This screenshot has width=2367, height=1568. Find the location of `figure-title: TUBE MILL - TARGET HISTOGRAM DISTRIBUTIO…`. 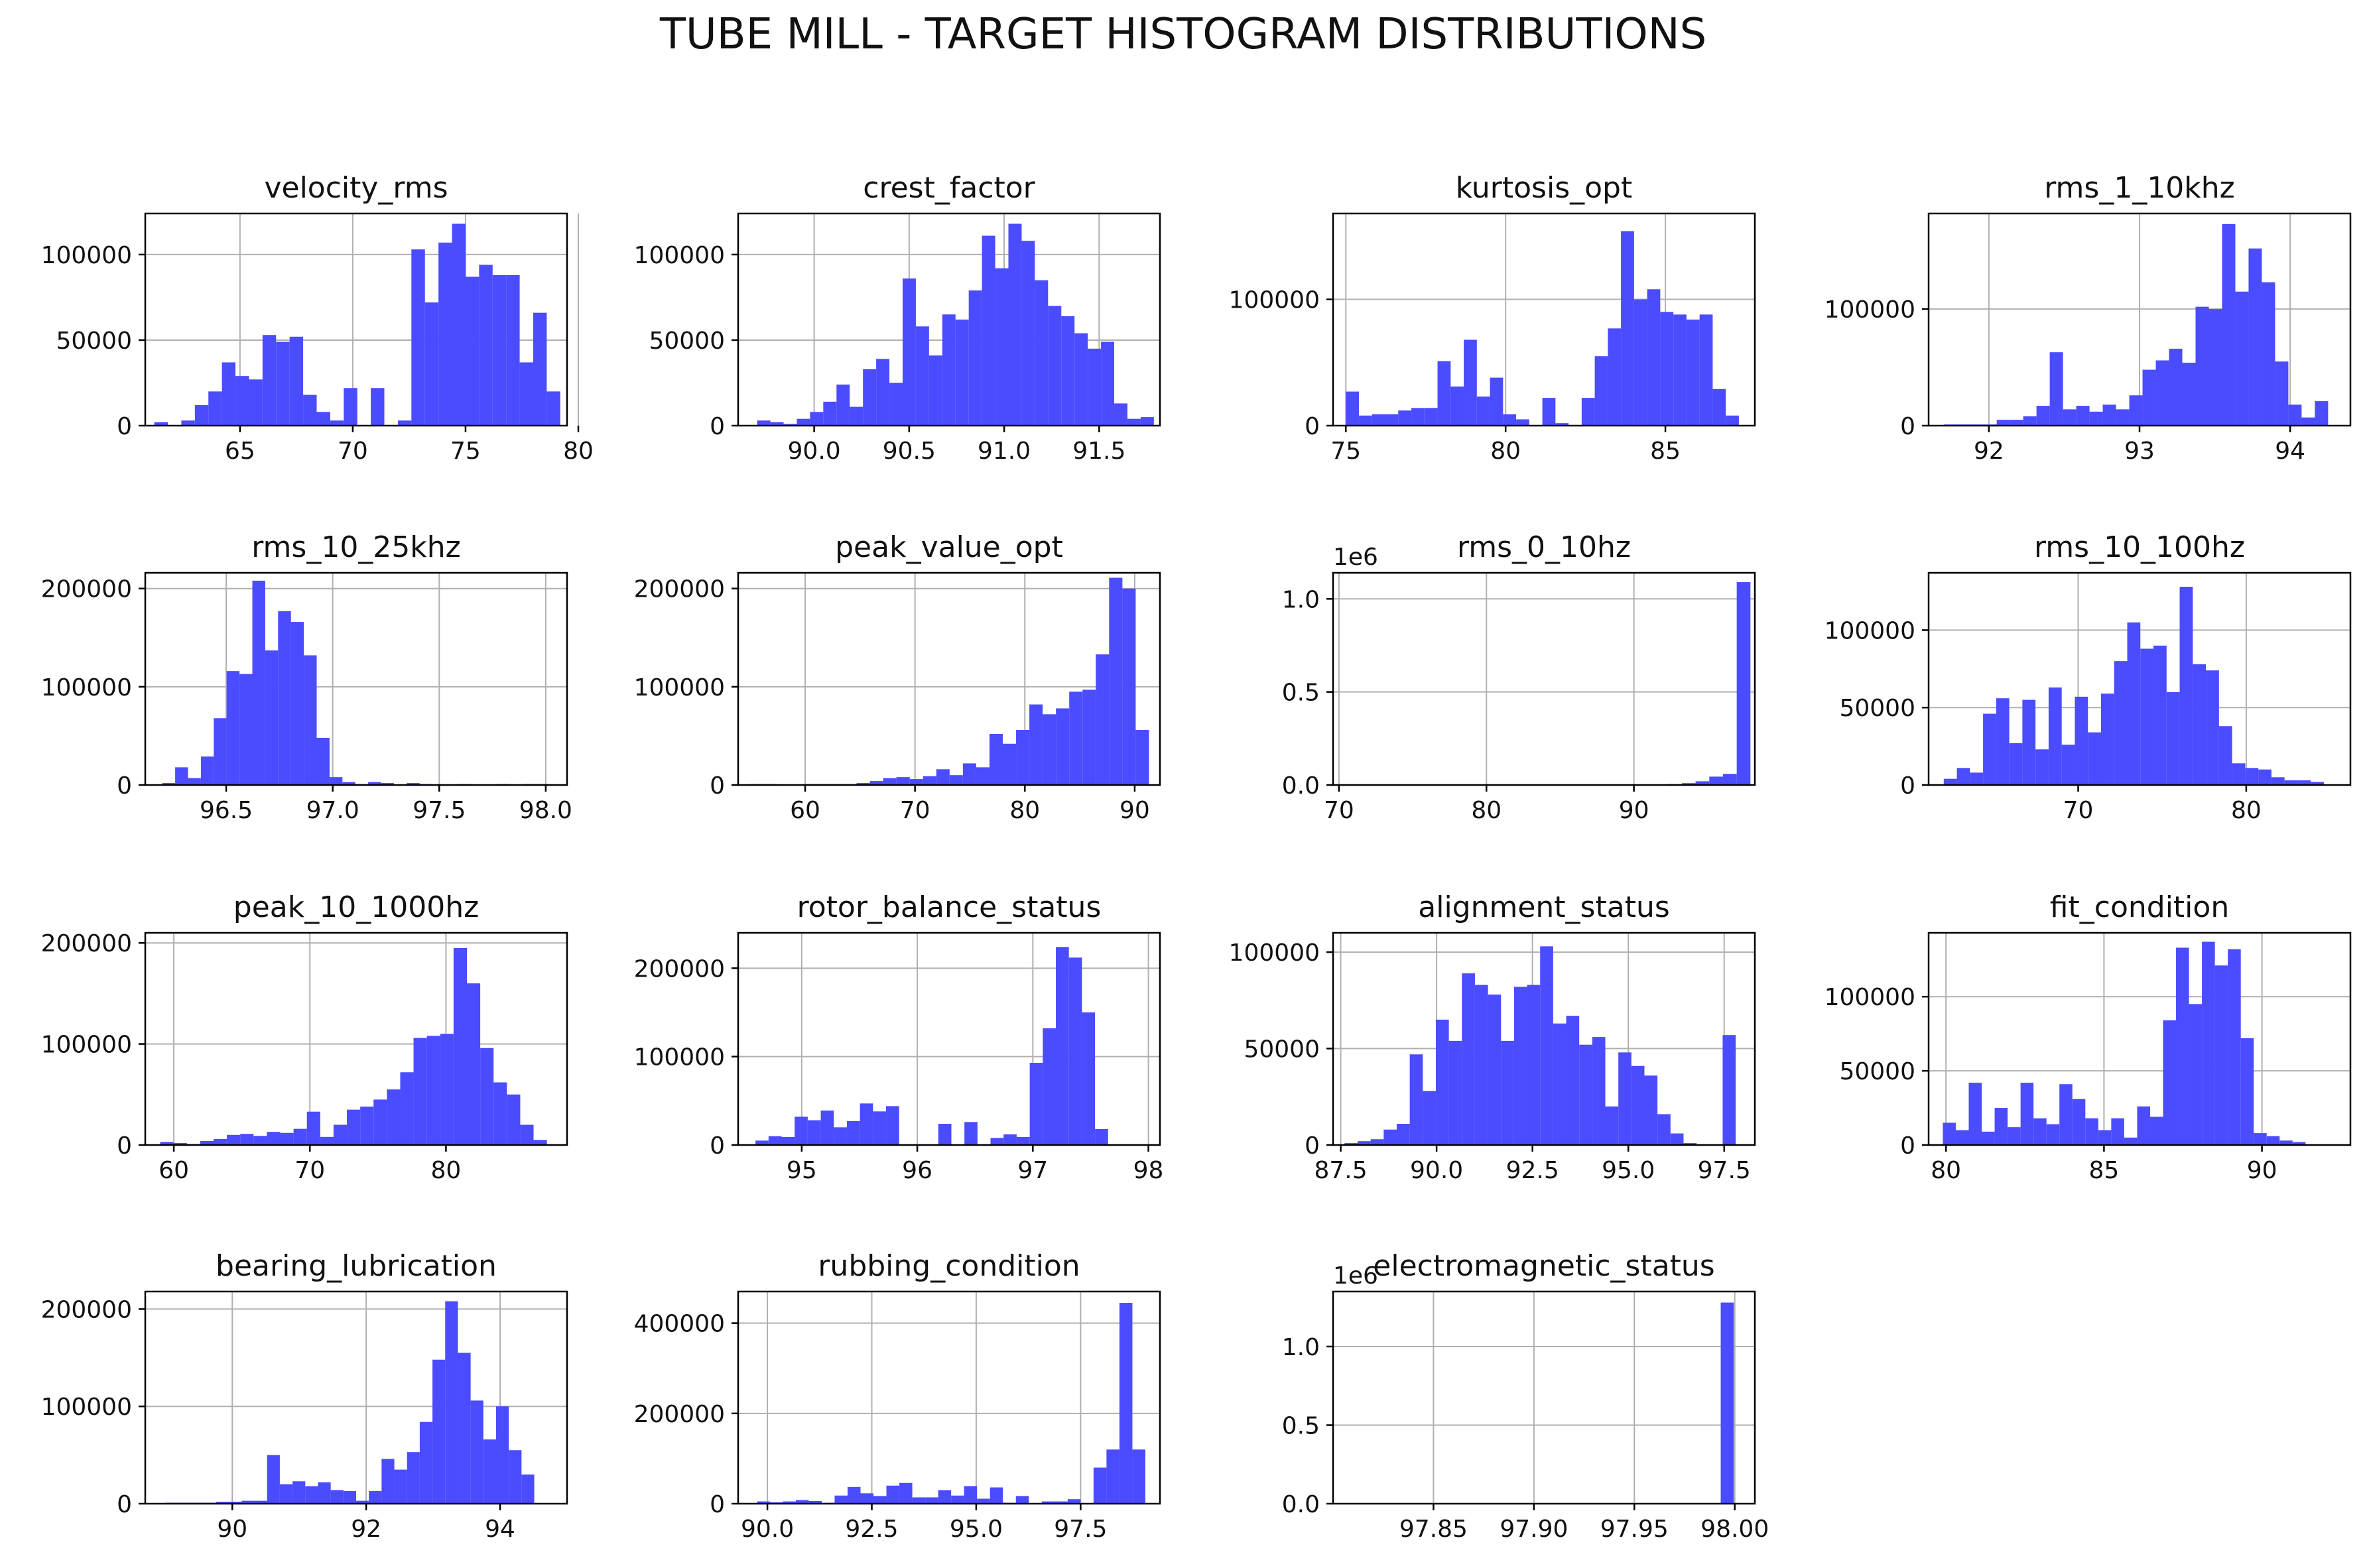

figure-title: TUBE MILL - TARGET HISTOGRAM DISTRIBUTIO… is located at coordinates (1182, 34).